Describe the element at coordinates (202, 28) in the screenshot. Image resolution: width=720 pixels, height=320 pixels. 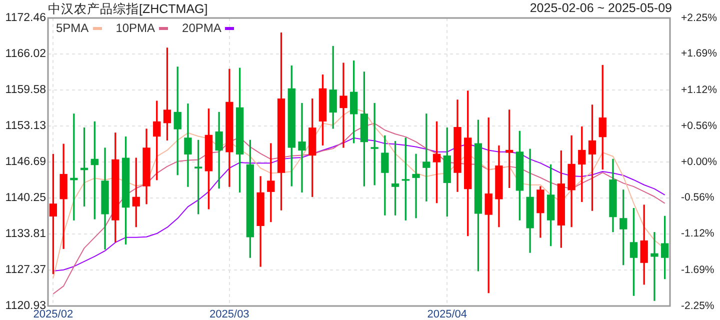
I see `legend-label: 20PMA` at that location.